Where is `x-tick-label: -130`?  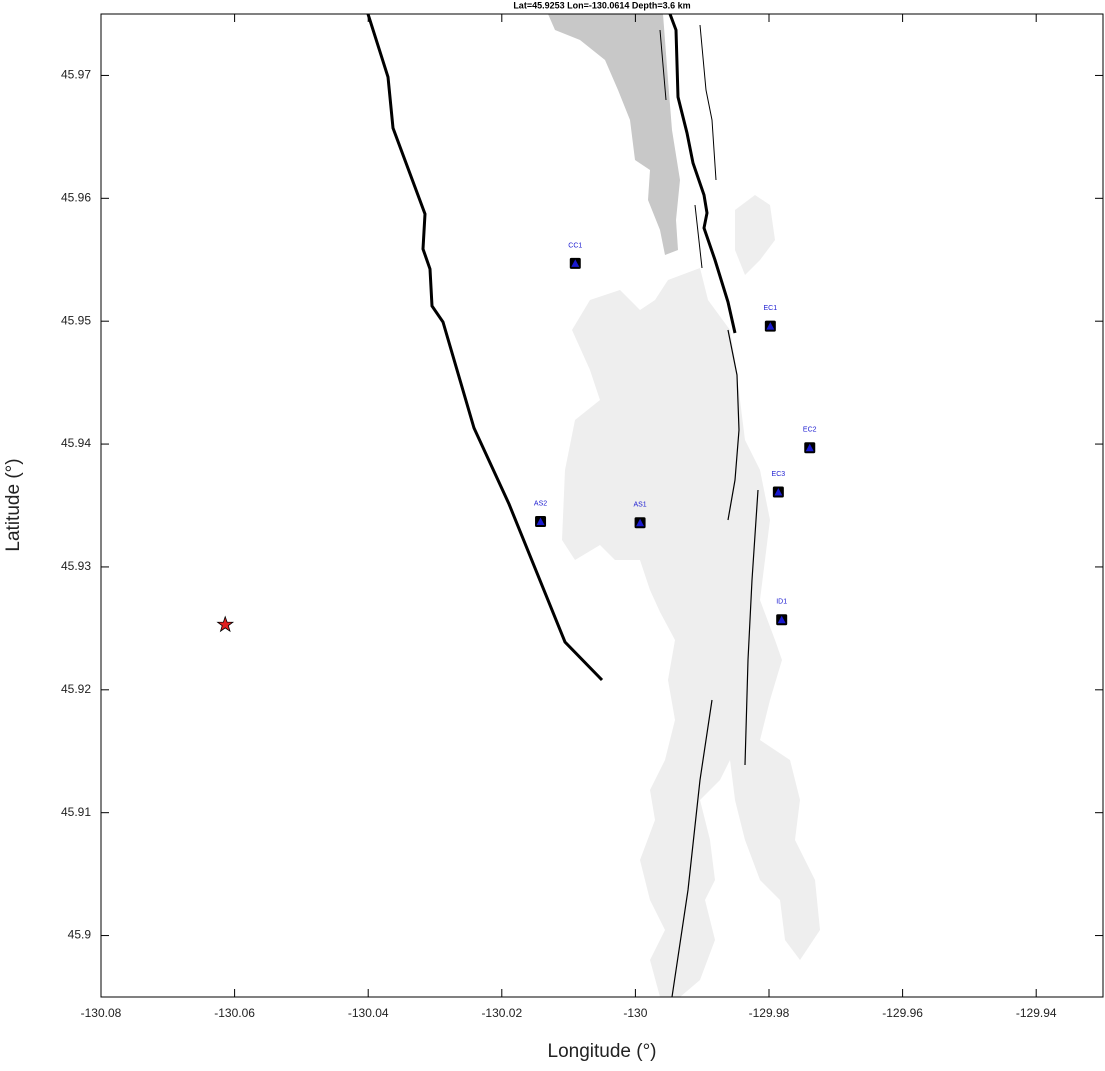
x-tick-label: -130 is located at coordinates (635, 1013).